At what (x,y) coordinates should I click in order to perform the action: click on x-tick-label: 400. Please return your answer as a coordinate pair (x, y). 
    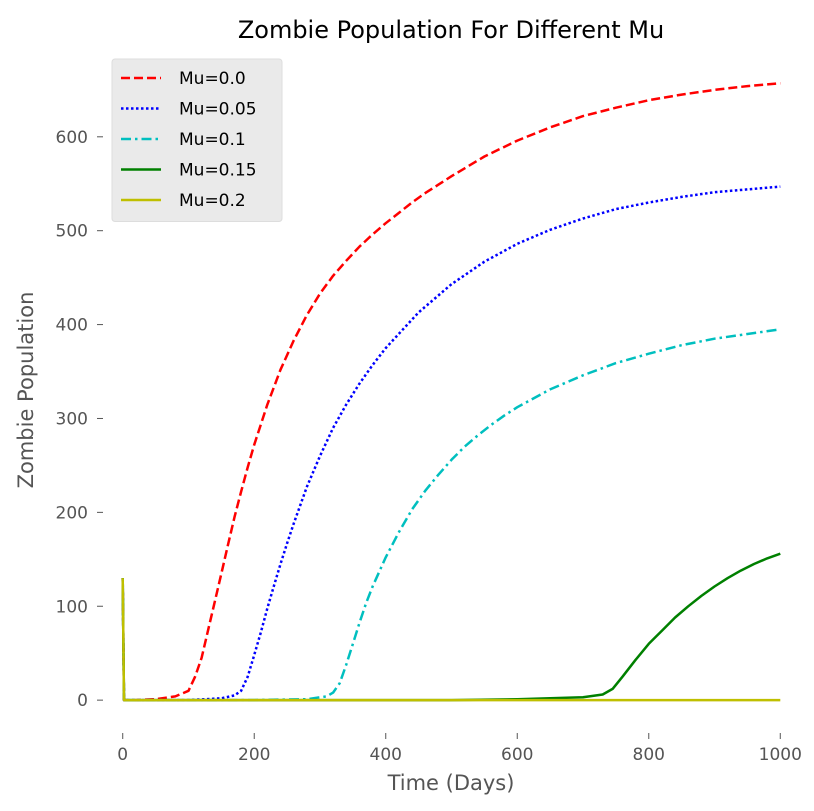
    Looking at the image, I should click on (386, 755).